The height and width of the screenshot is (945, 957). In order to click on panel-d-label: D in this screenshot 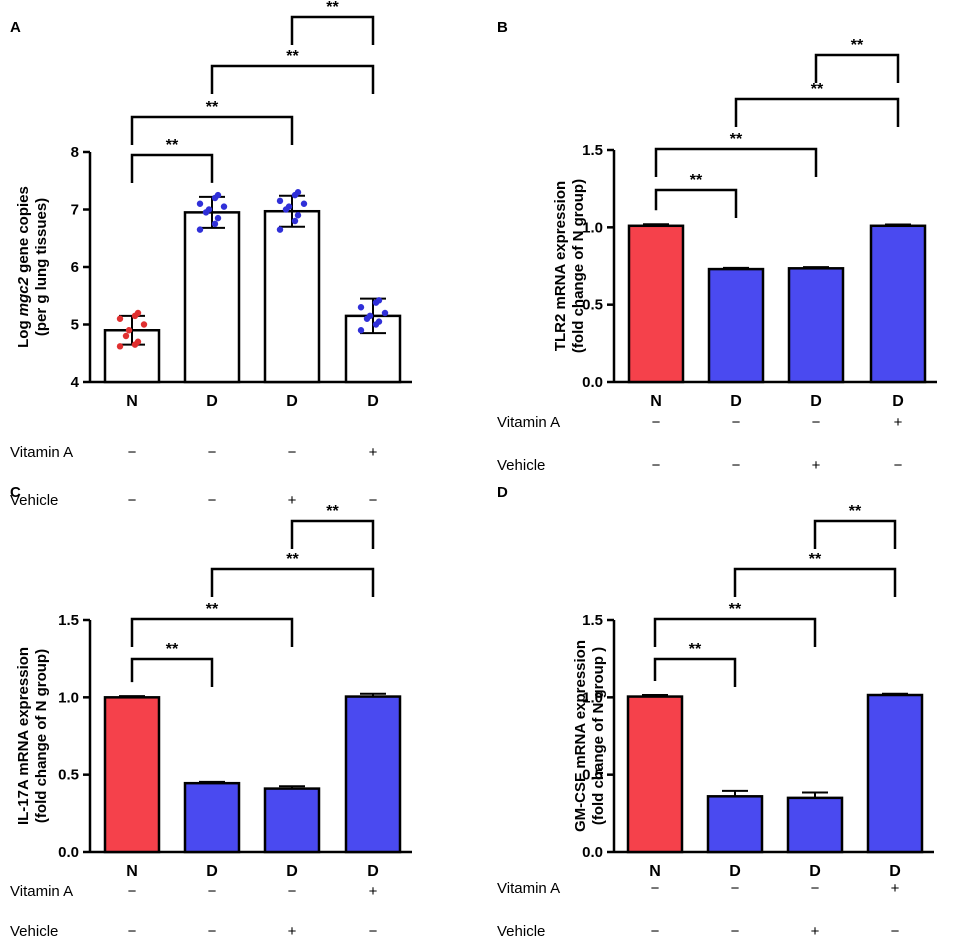, I will do `click(502, 492)`.